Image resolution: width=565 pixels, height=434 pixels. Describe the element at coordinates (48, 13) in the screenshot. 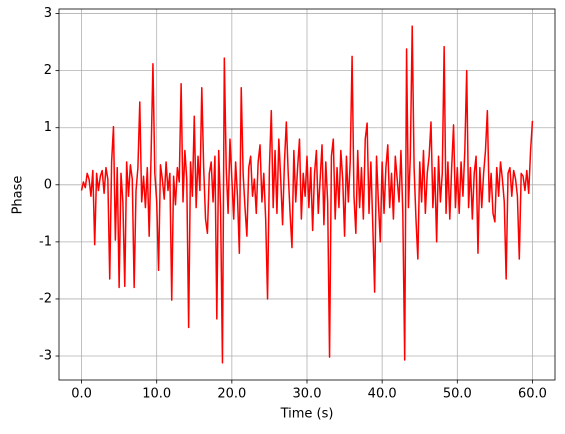

I see `y-tick-label: 3` at that location.